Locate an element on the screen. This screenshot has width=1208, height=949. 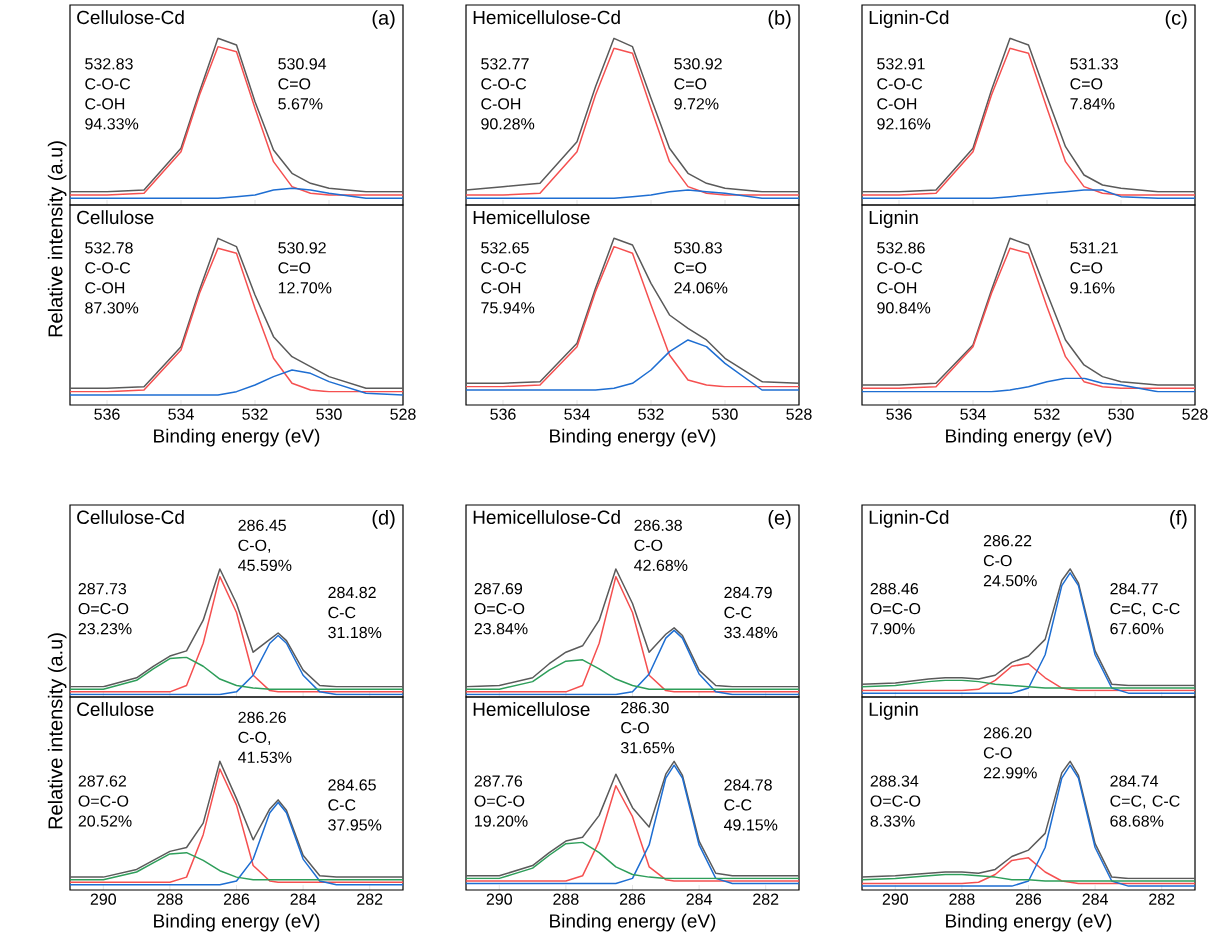
annotation: 286.38 C-O 42.68% is located at coordinates (661, 545).